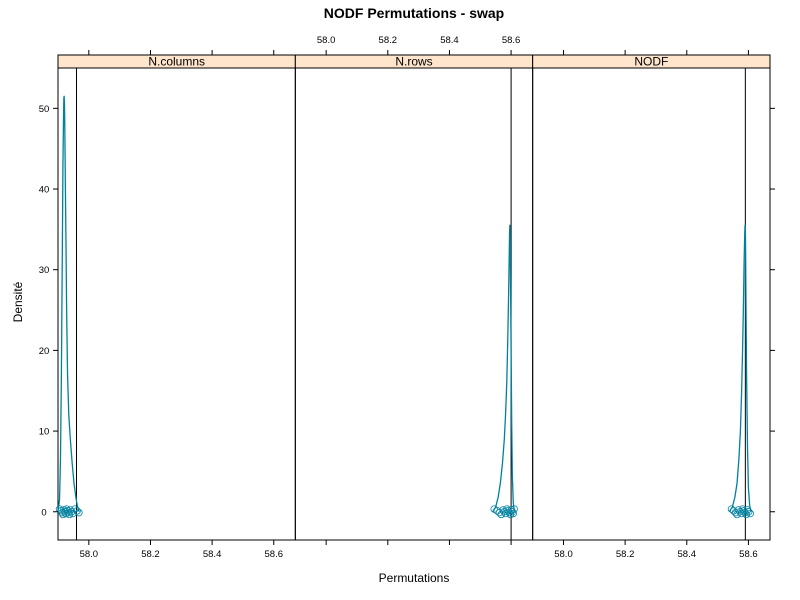 This screenshot has height=600, width=800. What do you see at coordinates (326, 40) in the screenshot?
I see `x-tick-label-top: 58.0` at bounding box center [326, 40].